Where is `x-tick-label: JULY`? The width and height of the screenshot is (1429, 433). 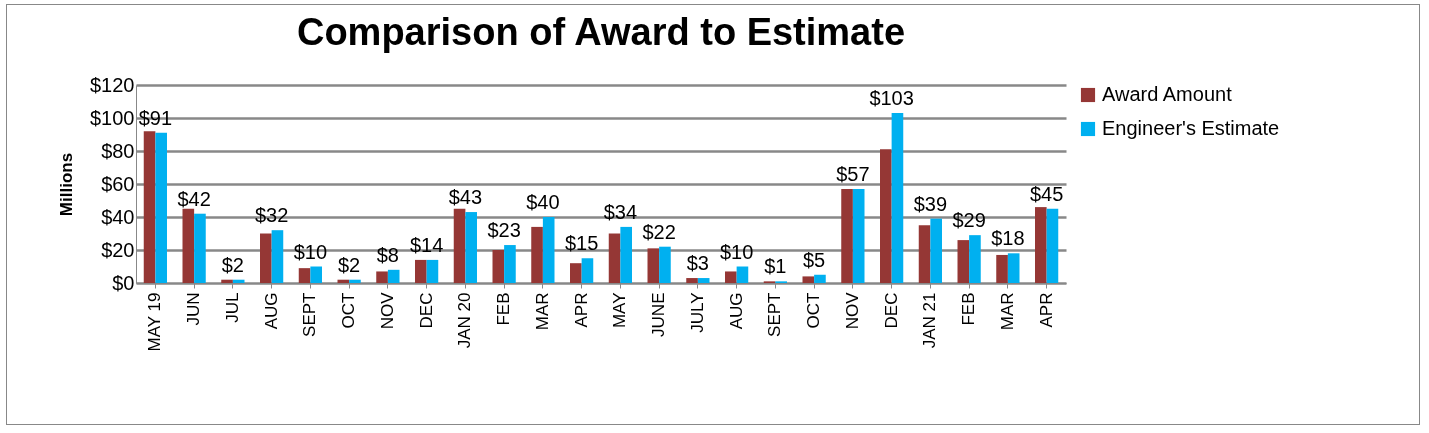 x-tick-label: JULY is located at coordinates (697, 312).